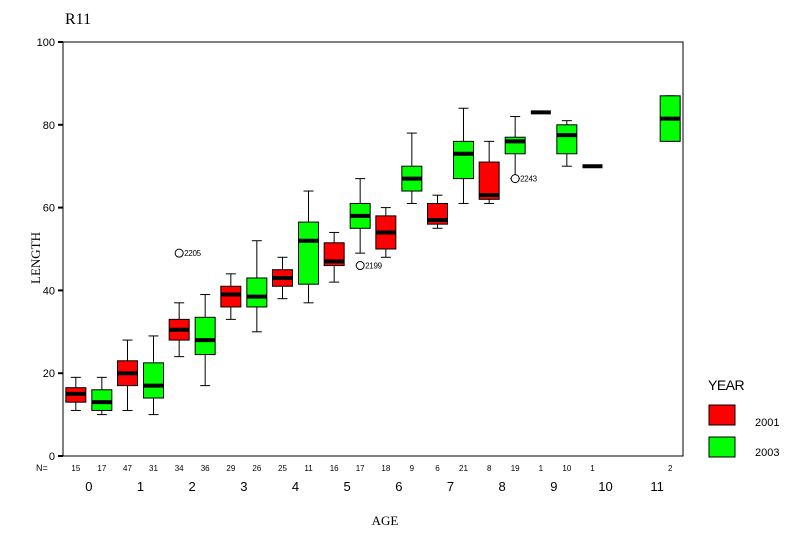 This screenshot has height=538, width=790. I want to click on chart-title: R11, so click(78, 19).